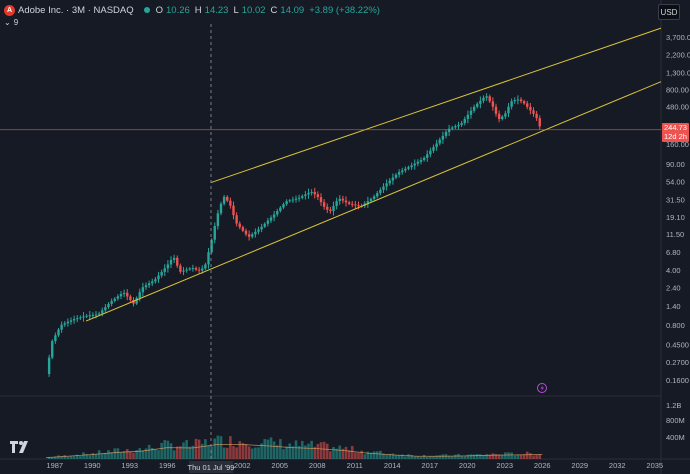  Describe the element at coordinates (675, 200) in the screenshot. I see `price-tick-label: 31.50` at that location.